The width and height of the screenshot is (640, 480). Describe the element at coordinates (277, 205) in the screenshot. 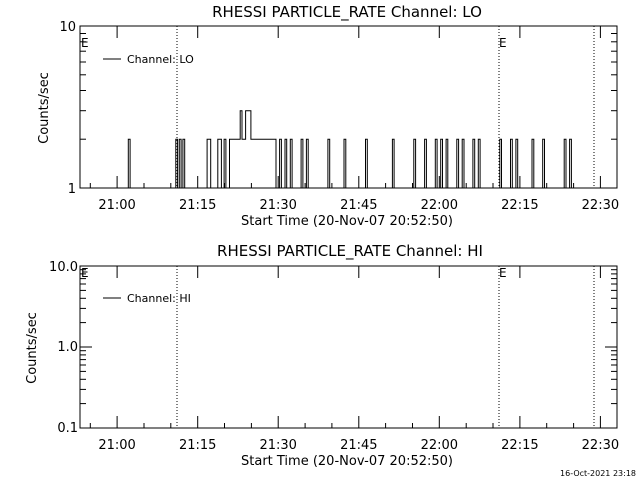

I see `top-x-tick-label: 21:30` at that location.